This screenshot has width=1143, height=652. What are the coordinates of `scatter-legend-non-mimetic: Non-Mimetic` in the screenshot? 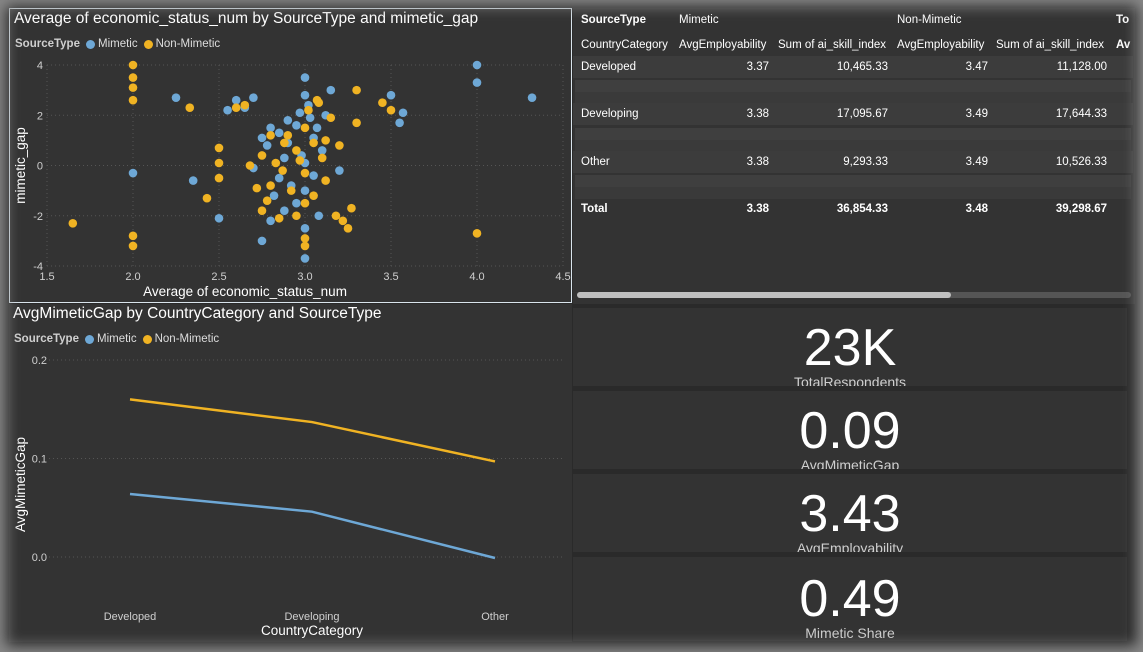 It's located at (181, 44).